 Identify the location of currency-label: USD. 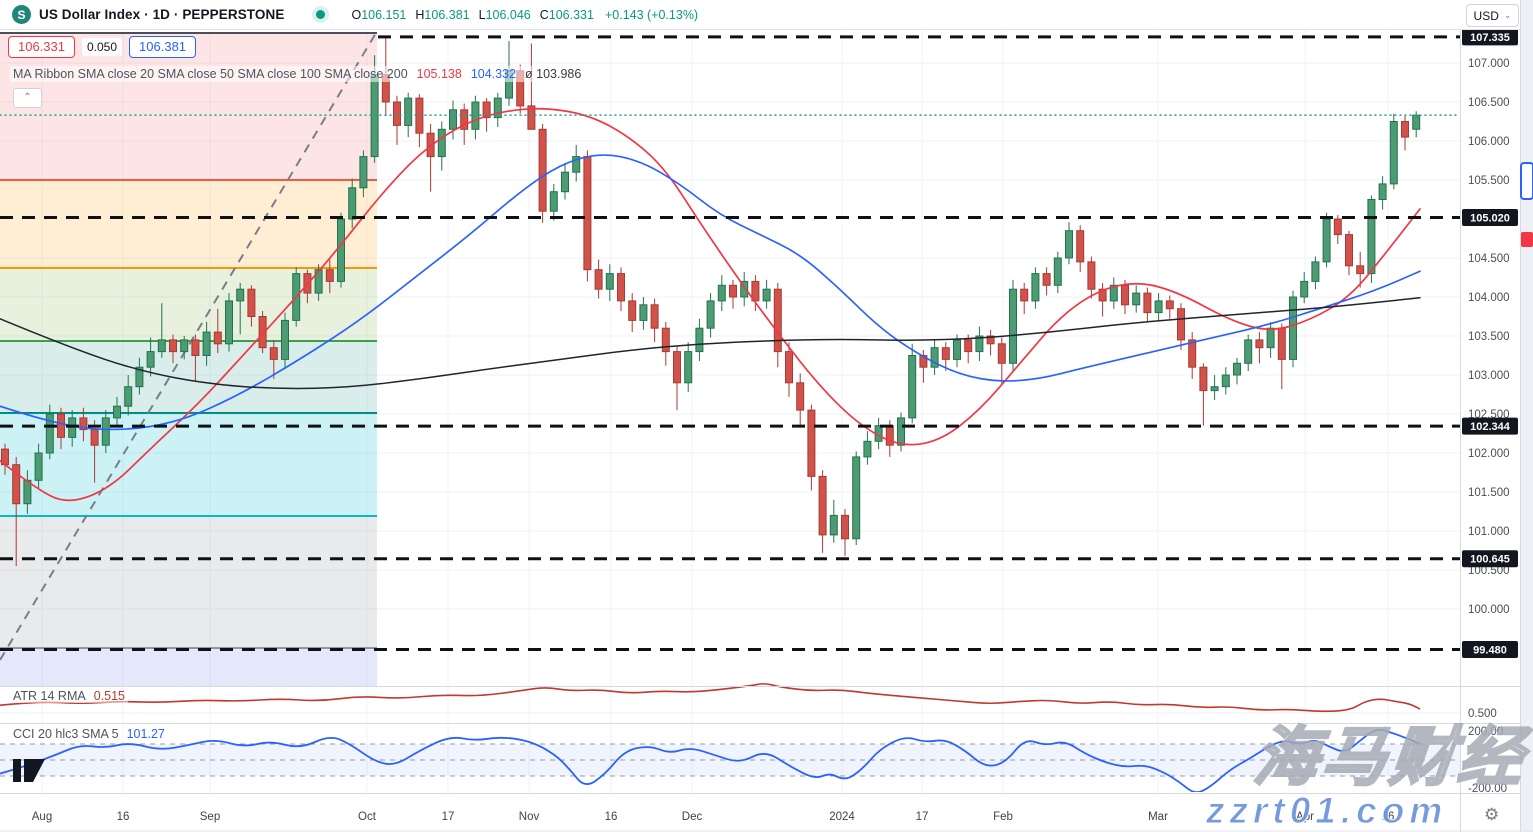
(1486, 15).